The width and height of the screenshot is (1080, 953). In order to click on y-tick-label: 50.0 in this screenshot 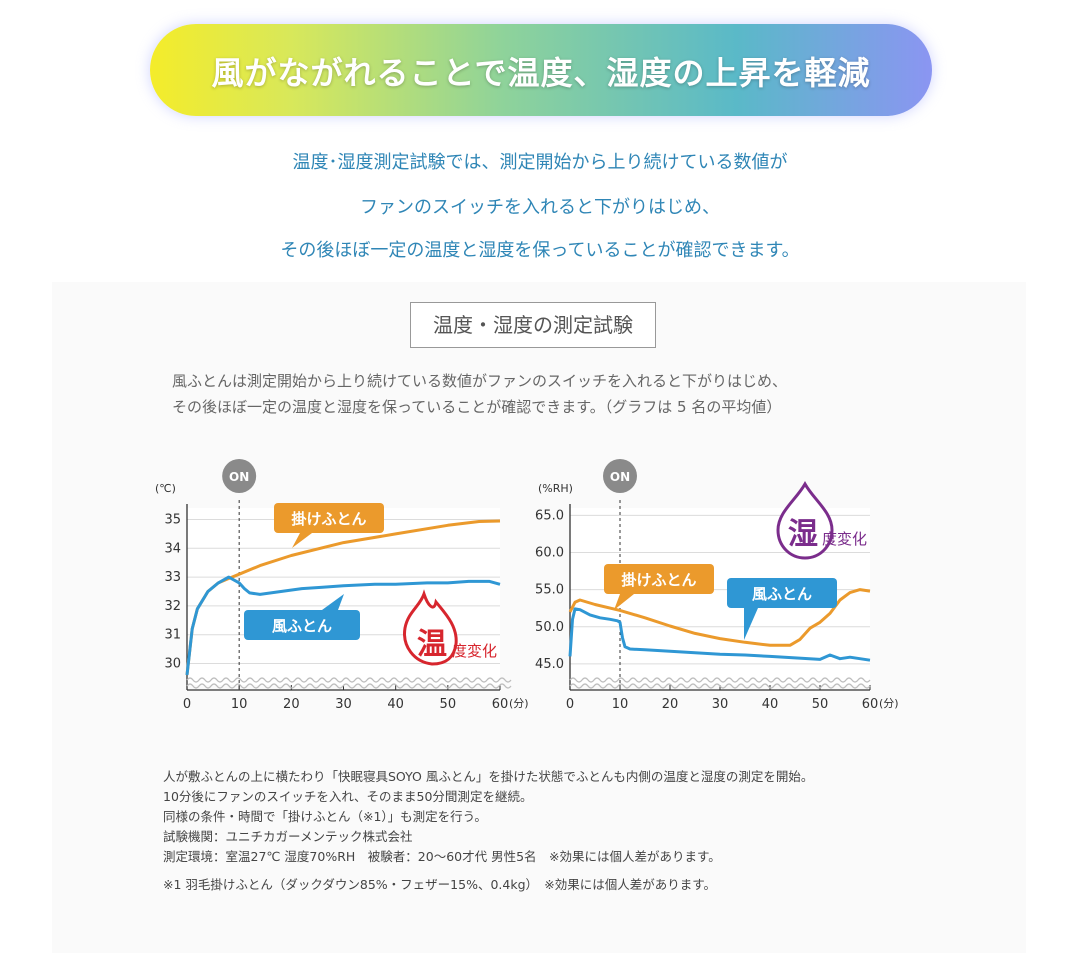, I will do `click(549, 627)`.